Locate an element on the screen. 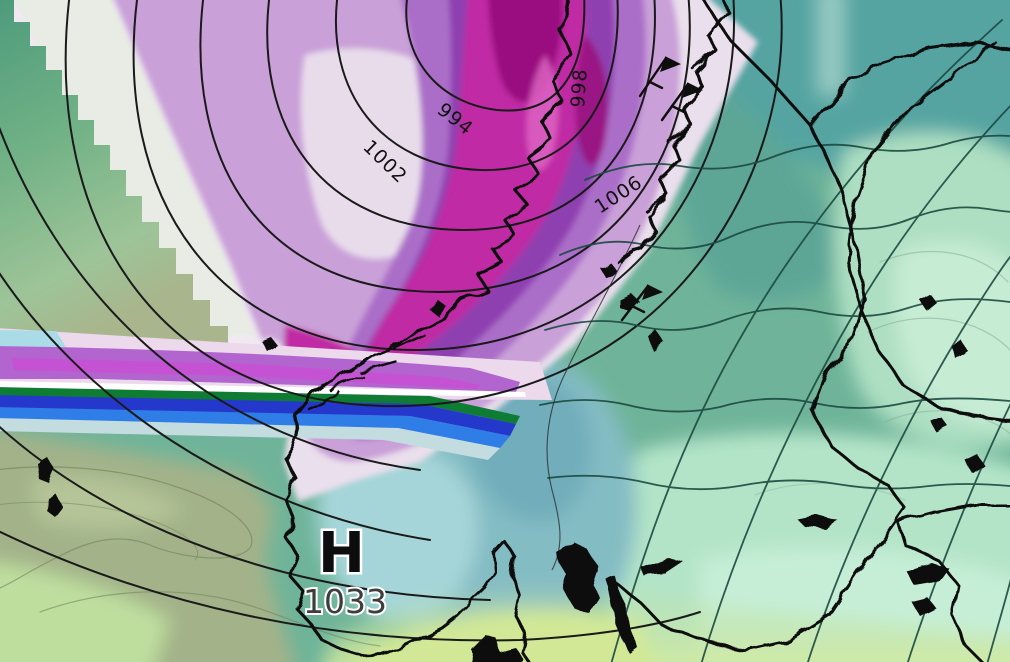  island-gotland is located at coordinates (663, 567).